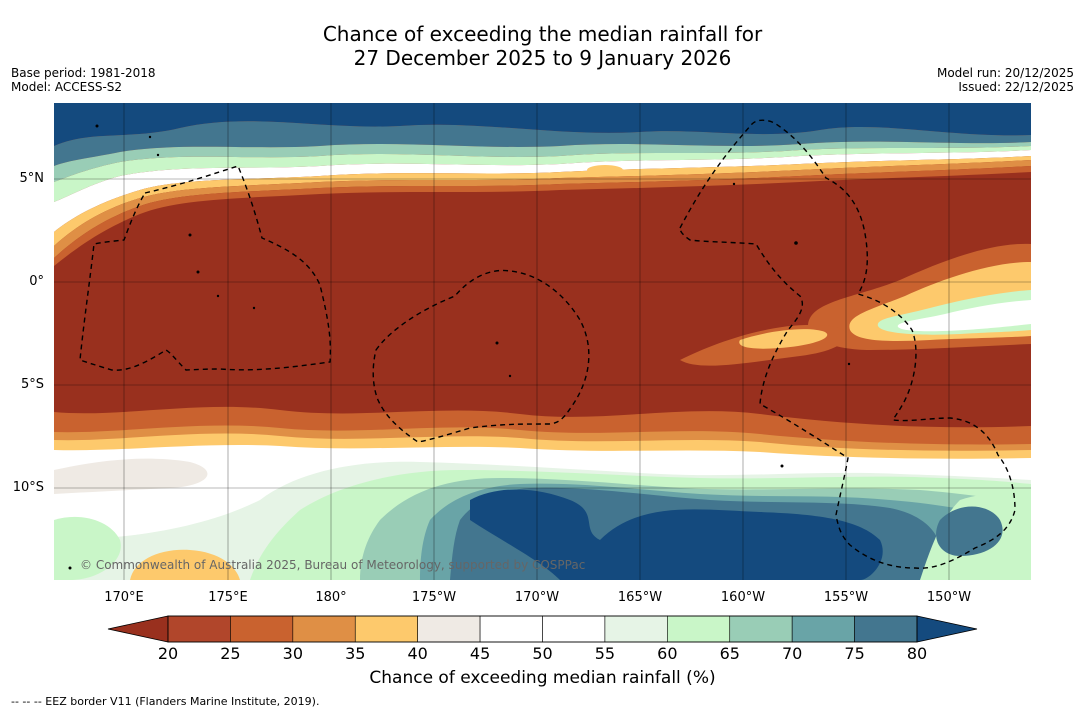  I want to click on model-name: Model: ACCESS-S2, so click(67, 87).